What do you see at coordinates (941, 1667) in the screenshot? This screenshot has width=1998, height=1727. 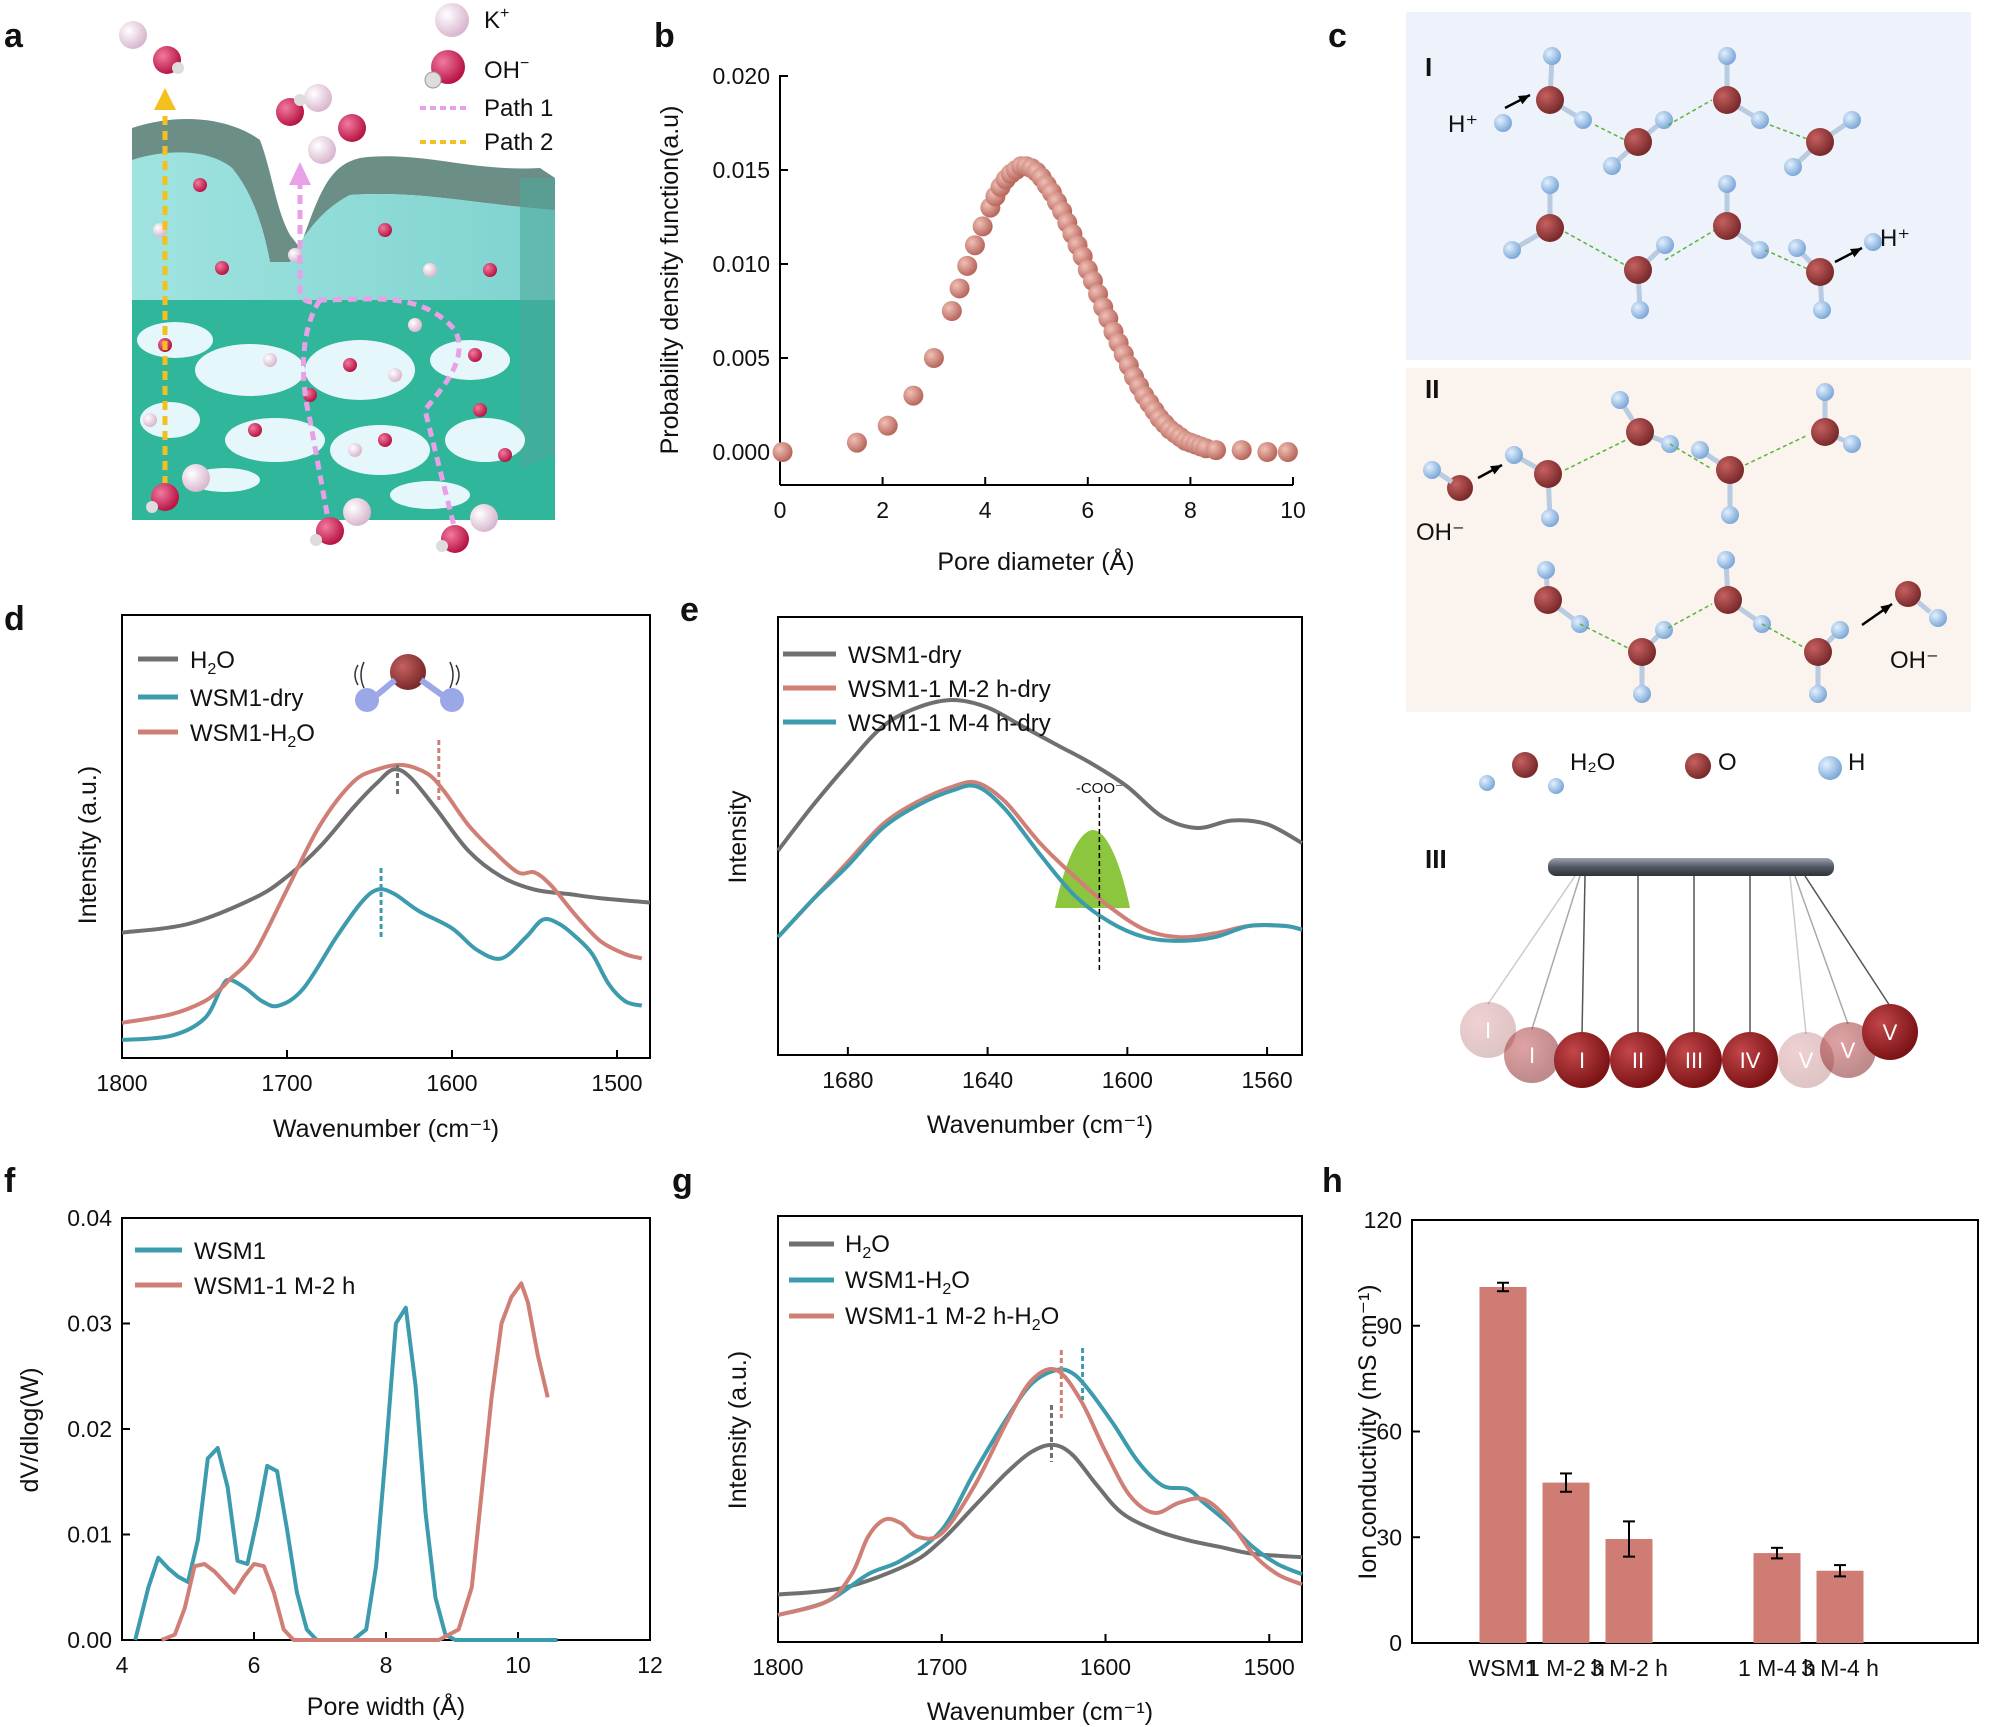 I see `panel-g-xtick-label: 1700` at bounding box center [941, 1667].